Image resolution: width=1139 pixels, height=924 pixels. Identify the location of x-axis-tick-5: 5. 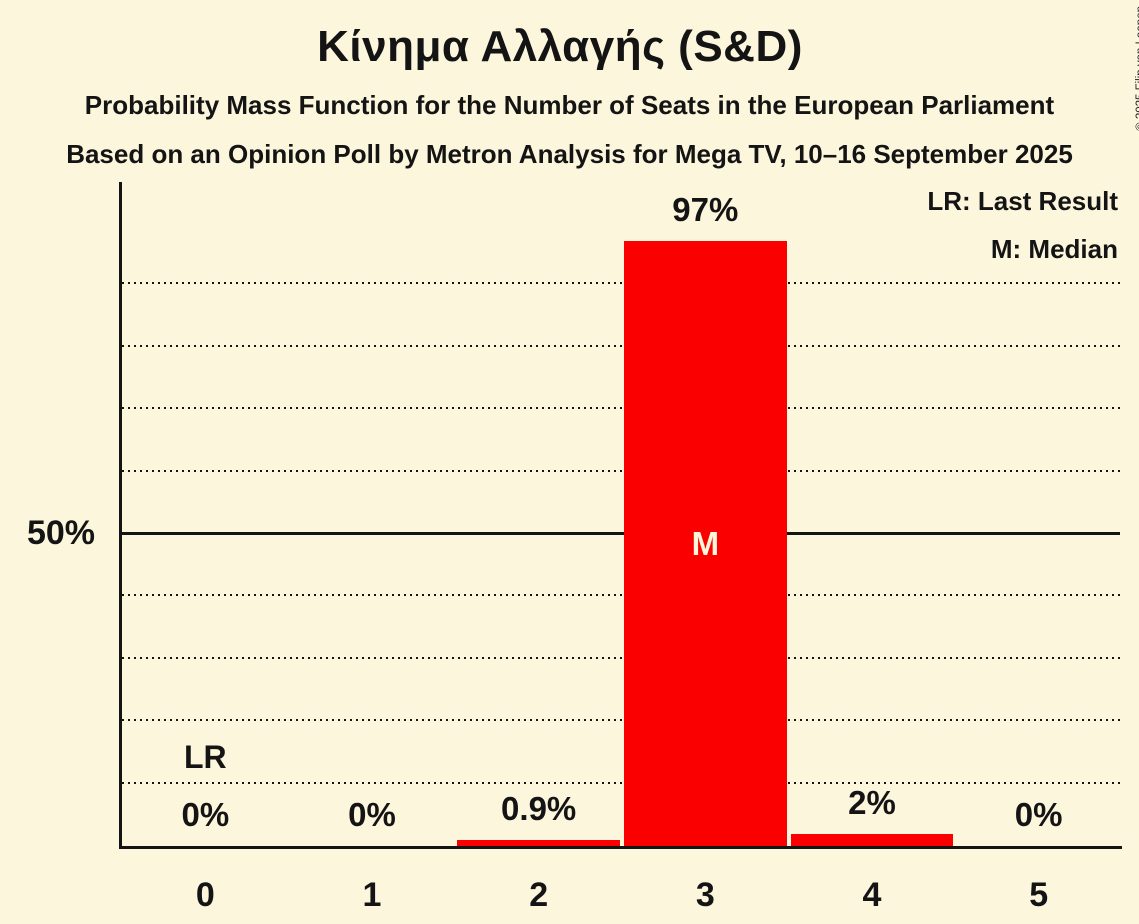
(1039, 895).